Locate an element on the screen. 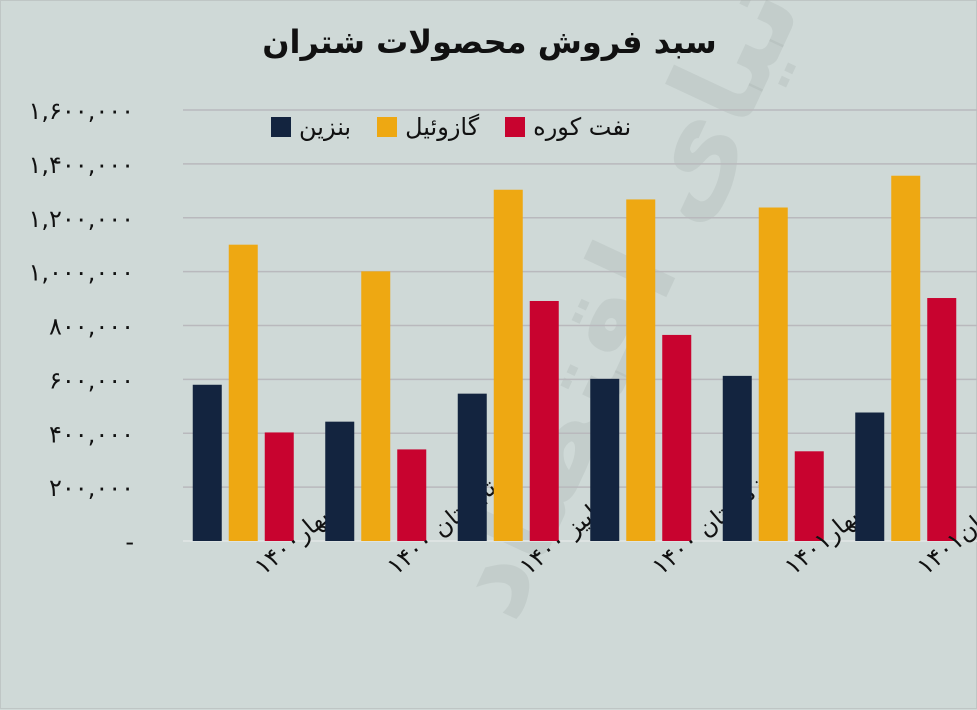 This screenshot has width=977, height=710. y-tick-label: ۸۰۰,۰۰۰ is located at coordinates (91, 327).